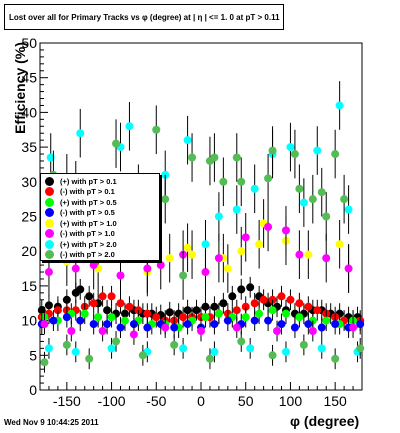 The width and height of the screenshot is (400, 433). What do you see at coordinates (291, 401) in the screenshot?
I see `x-tick-label: 100` at bounding box center [291, 401].